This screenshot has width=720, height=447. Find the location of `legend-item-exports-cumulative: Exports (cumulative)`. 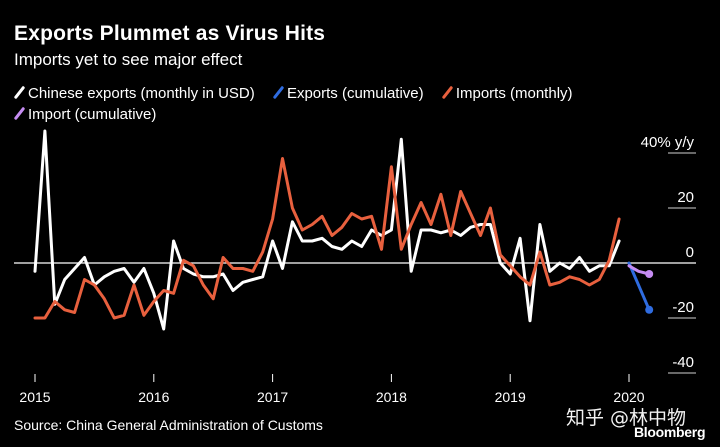

legend-item-exports-cumulative: Exports (cumulative) is located at coordinates (348, 93).